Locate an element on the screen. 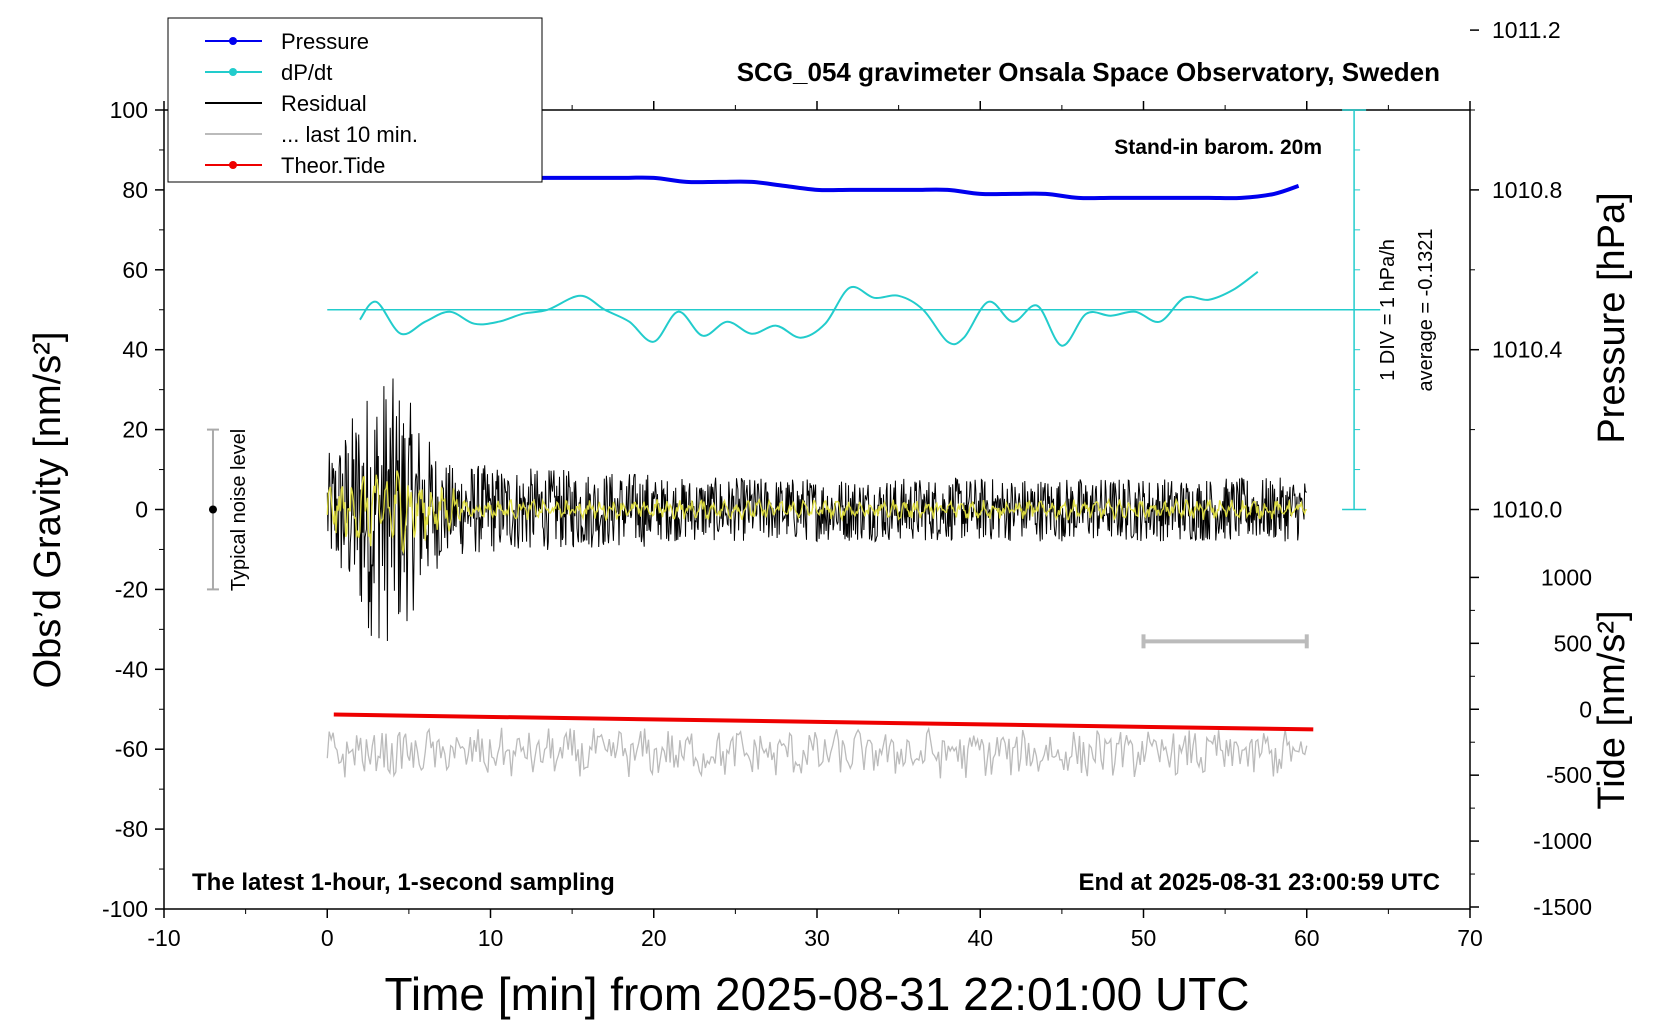 This screenshot has width=1660, height=1020. y-tick-label: 80 is located at coordinates (135, 190).